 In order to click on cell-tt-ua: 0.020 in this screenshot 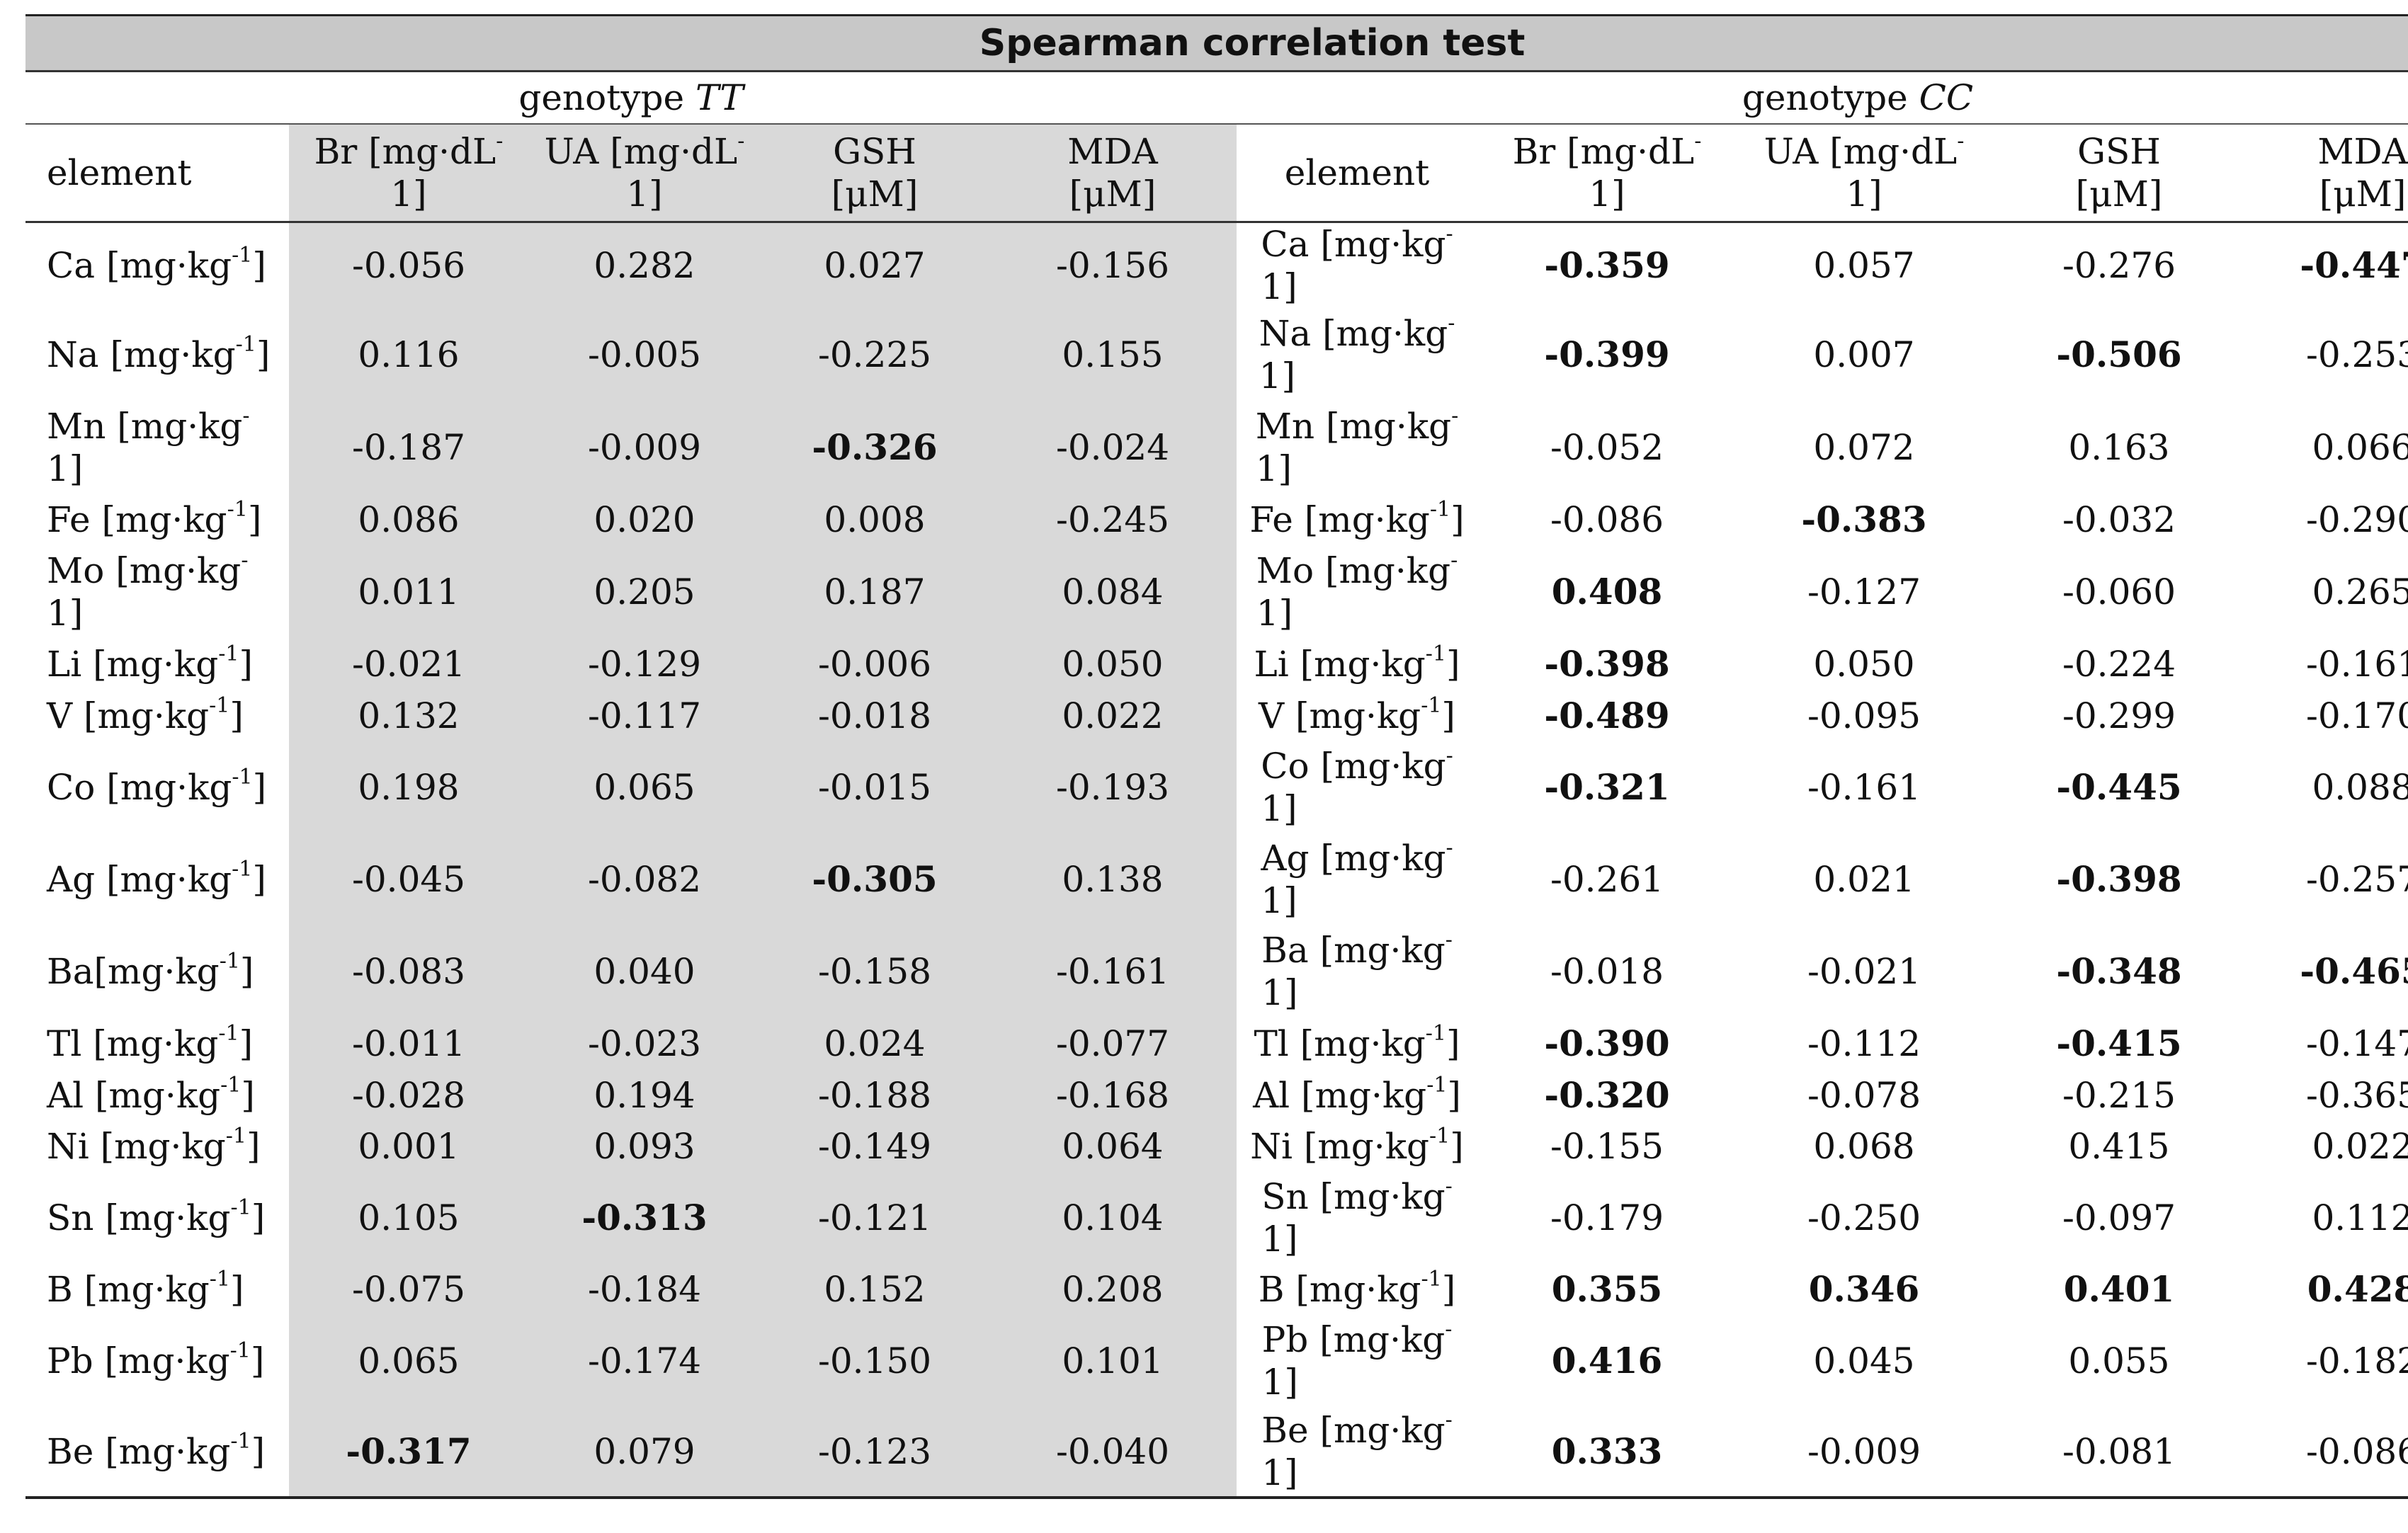, I will do `click(644, 520)`.